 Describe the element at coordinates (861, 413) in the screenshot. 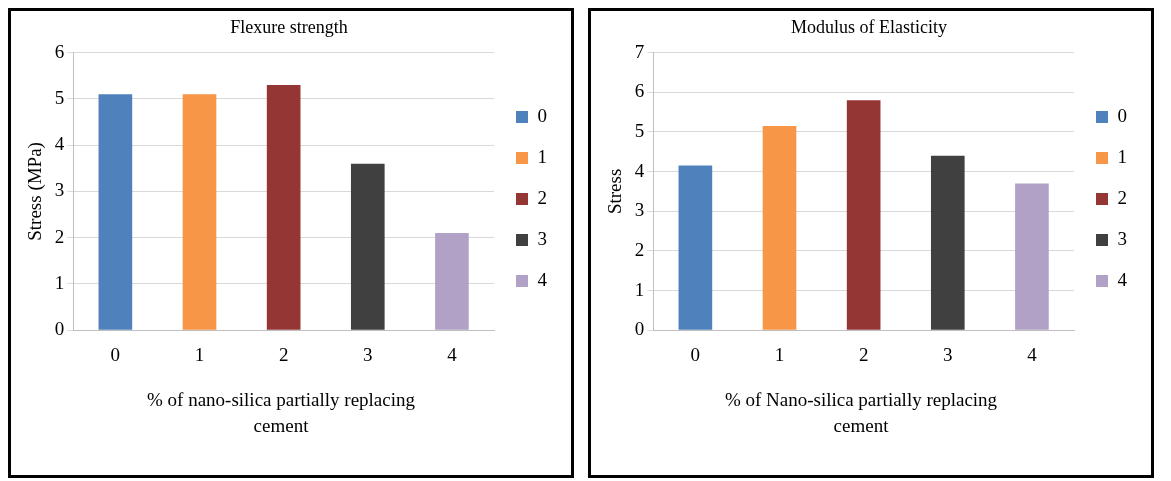

I see `x-axis-title: % of Nano-silica partially replacing cement` at that location.